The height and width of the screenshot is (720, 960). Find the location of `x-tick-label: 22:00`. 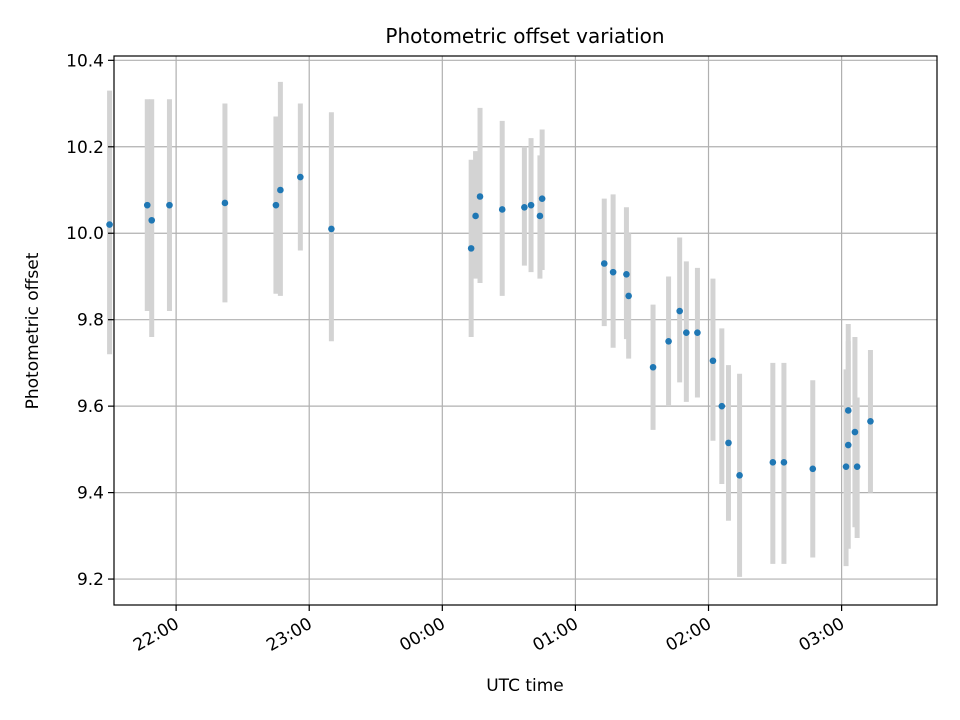

x-tick-label: 22:00 is located at coordinates (156, 635).